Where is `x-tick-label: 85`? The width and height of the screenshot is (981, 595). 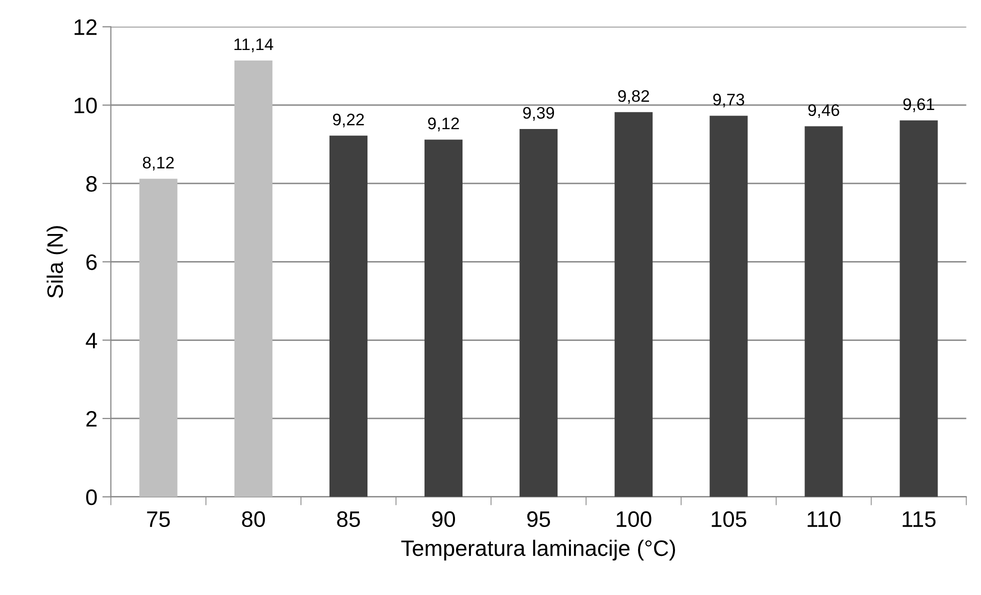
x-tick-label: 85 is located at coordinates (348, 519).